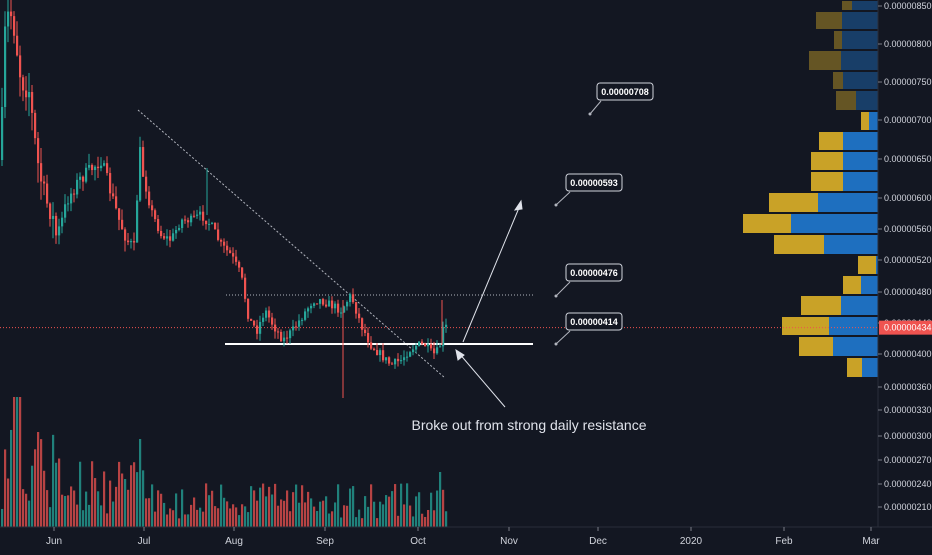 The width and height of the screenshot is (932, 555). Describe the element at coordinates (908, 6) in the screenshot. I see `y-tick-label: 0.00000850` at that location.